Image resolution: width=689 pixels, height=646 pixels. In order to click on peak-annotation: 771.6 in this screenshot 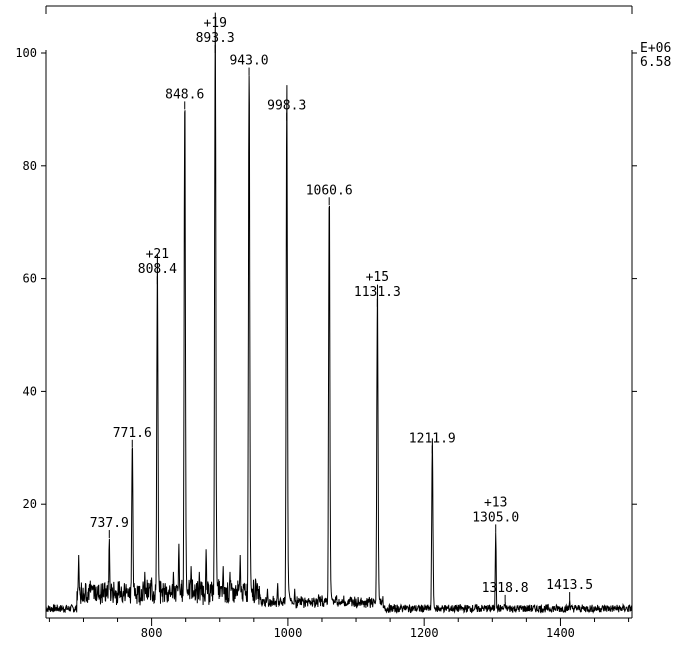, I will do `click(132, 437)`.